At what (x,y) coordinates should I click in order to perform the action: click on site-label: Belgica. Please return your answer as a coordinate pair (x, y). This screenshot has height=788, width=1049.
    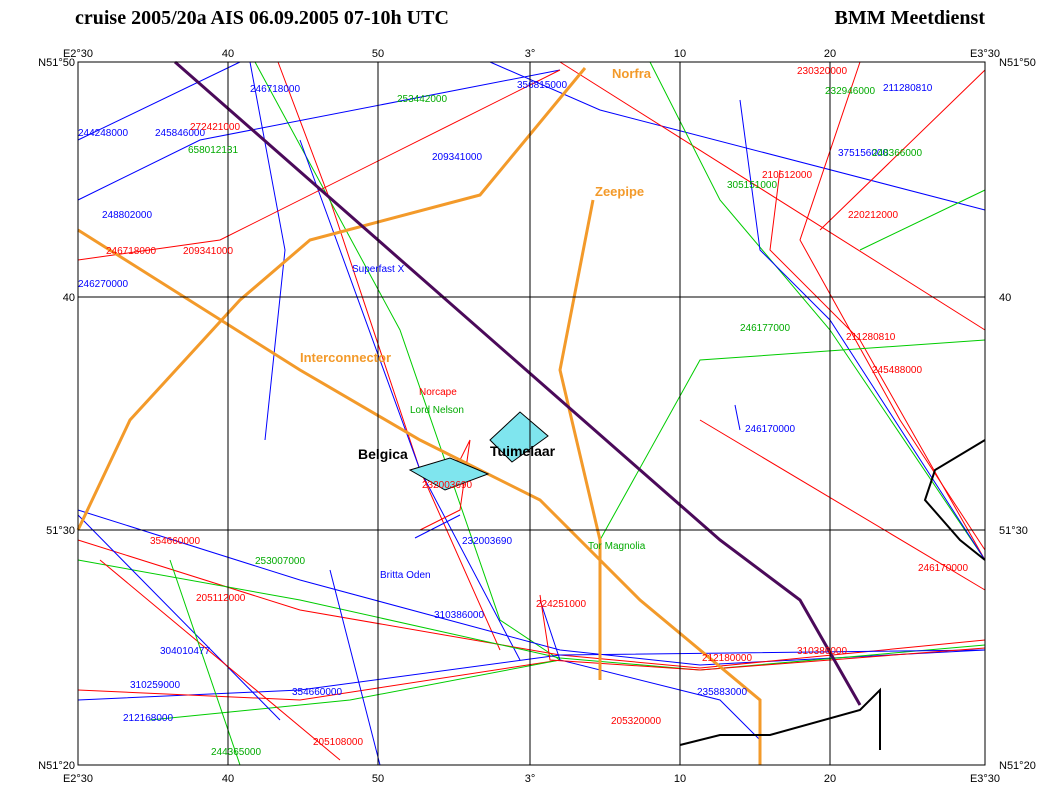
    Looking at the image, I should click on (383, 454).